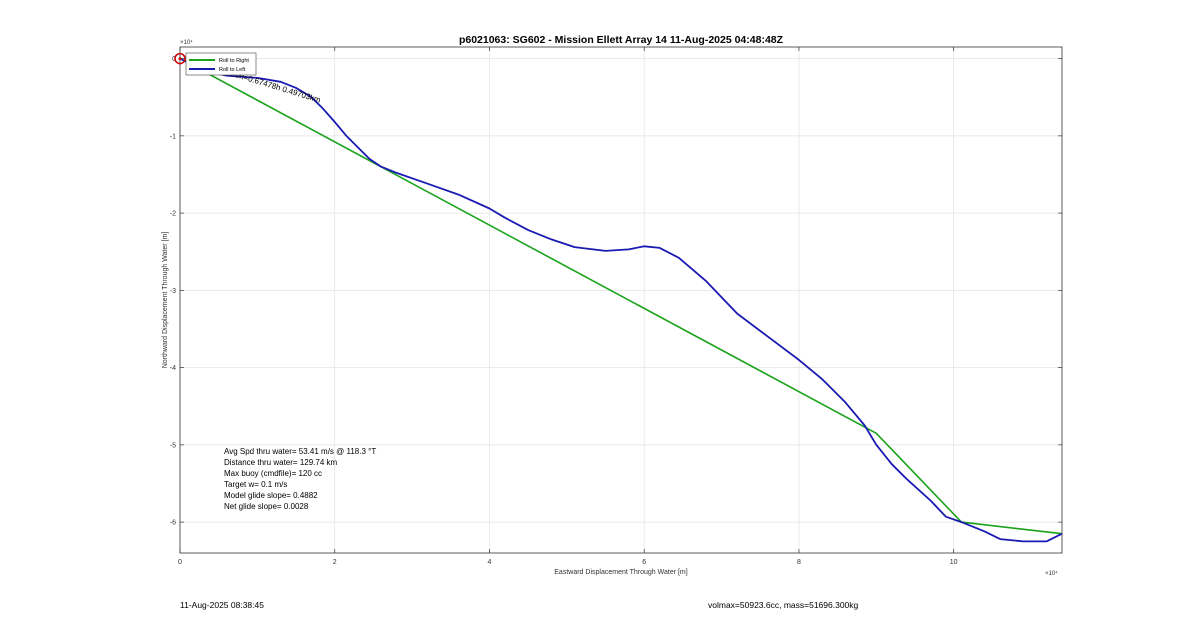 This screenshot has width=1200, height=622. I want to click on x-tick-label: 4, so click(490, 562).